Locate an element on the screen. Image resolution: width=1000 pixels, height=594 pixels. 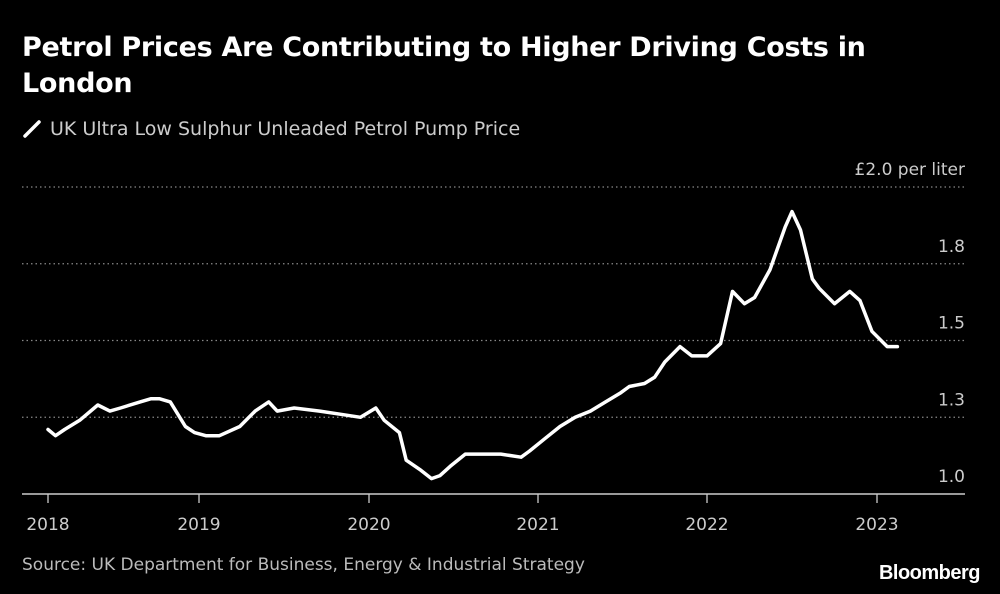
x-tick-label: 2018 is located at coordinates (47, 525).